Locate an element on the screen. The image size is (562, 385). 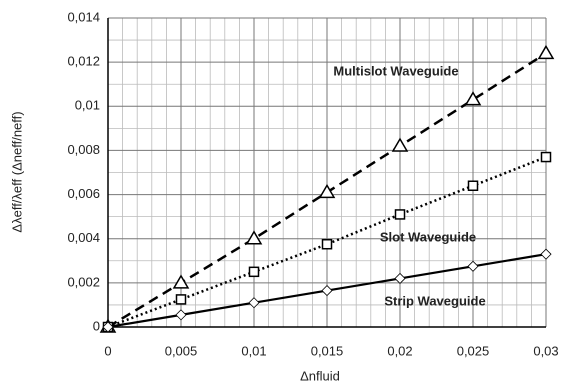
x-tick-label: 0,025 is located at coordinates (473, 350).